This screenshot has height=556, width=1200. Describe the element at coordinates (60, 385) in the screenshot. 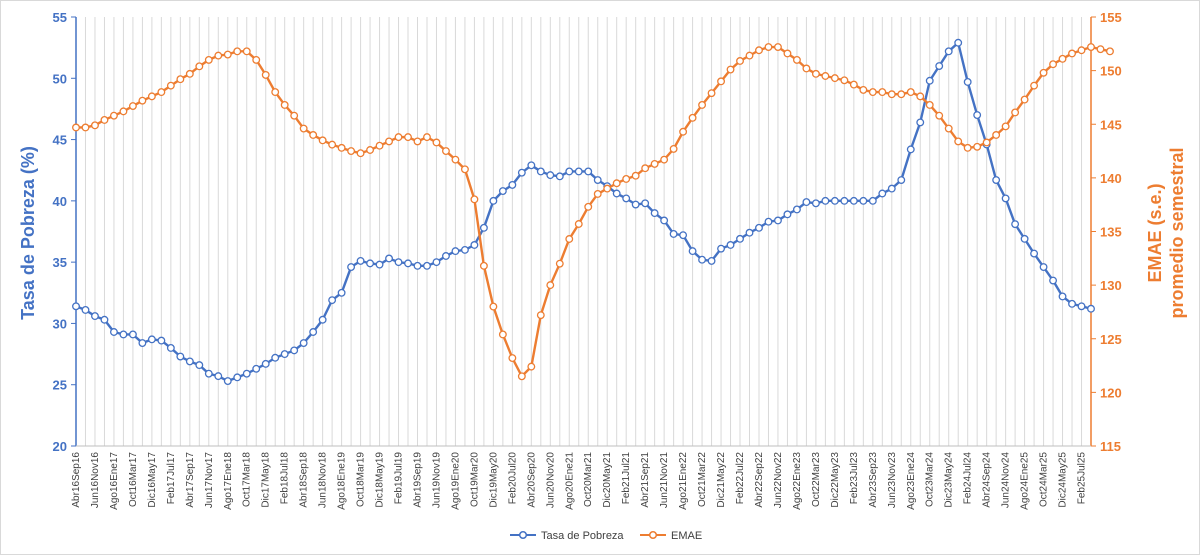

I see `left-tick-label: 25` at that location.